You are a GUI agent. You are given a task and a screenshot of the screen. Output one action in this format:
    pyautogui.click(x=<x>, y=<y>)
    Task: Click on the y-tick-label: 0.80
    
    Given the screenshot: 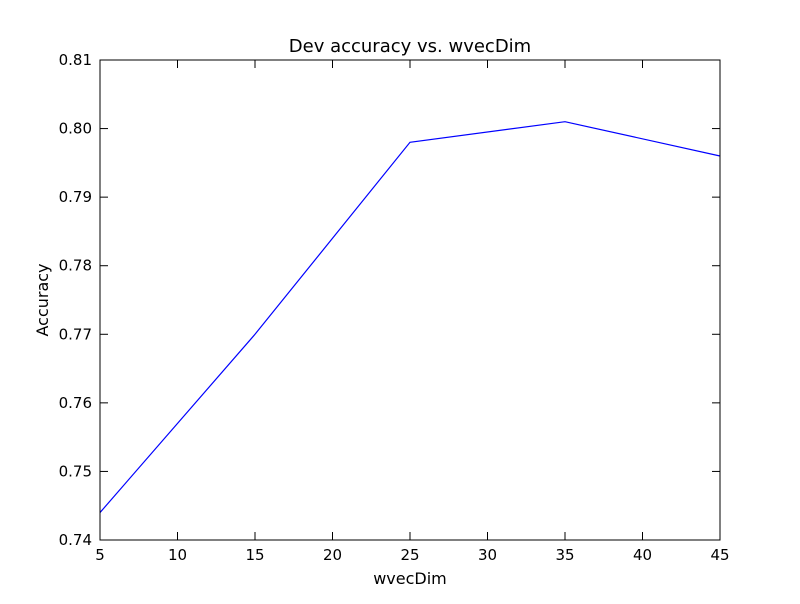 What is the action you would take?
    pyautogui.click(x=75, y=129)
    